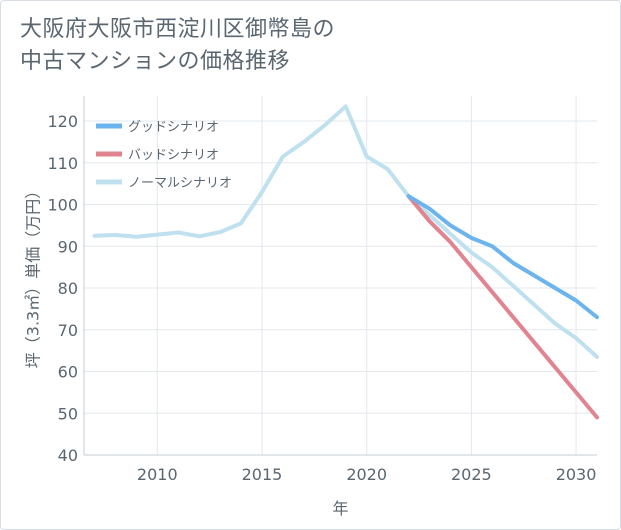 This screenshot has height=530, width=621. What do you see at coordinates (68, 330) in the screenshot?
I see `y-tick-label: 70` at bounding box center [68, 330].